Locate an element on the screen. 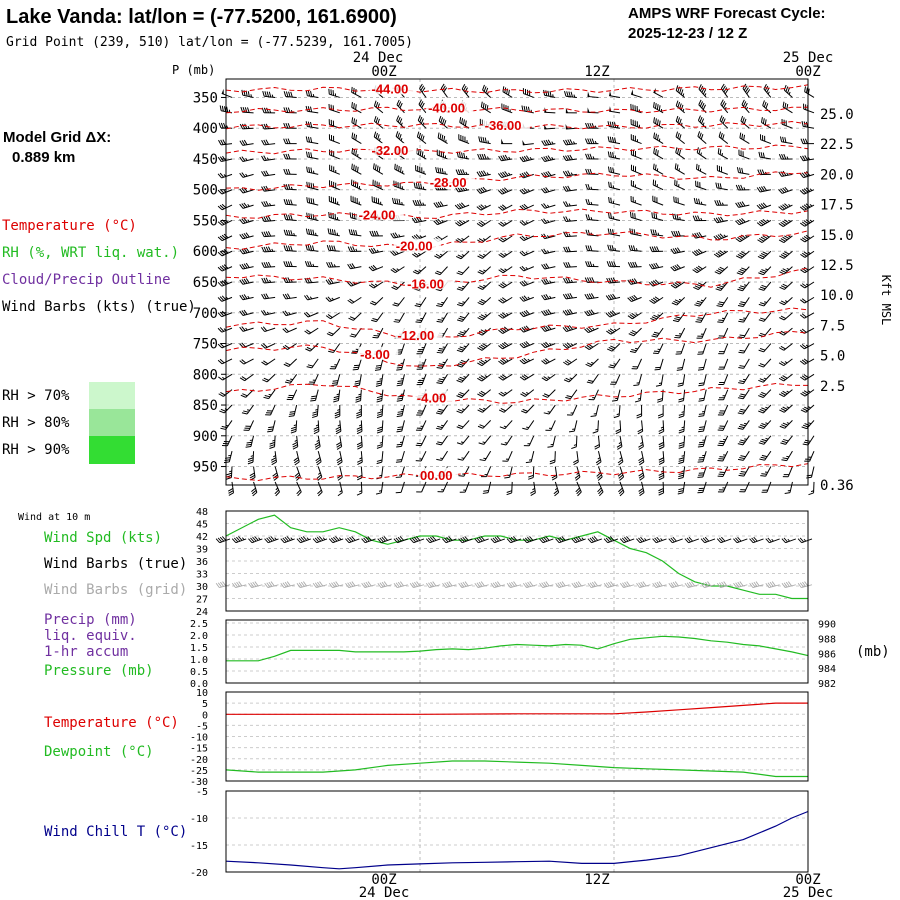 The height and width of the screenshot is (900, 900). pressure-tick-label: 950 is located at coordinates (205, 468).